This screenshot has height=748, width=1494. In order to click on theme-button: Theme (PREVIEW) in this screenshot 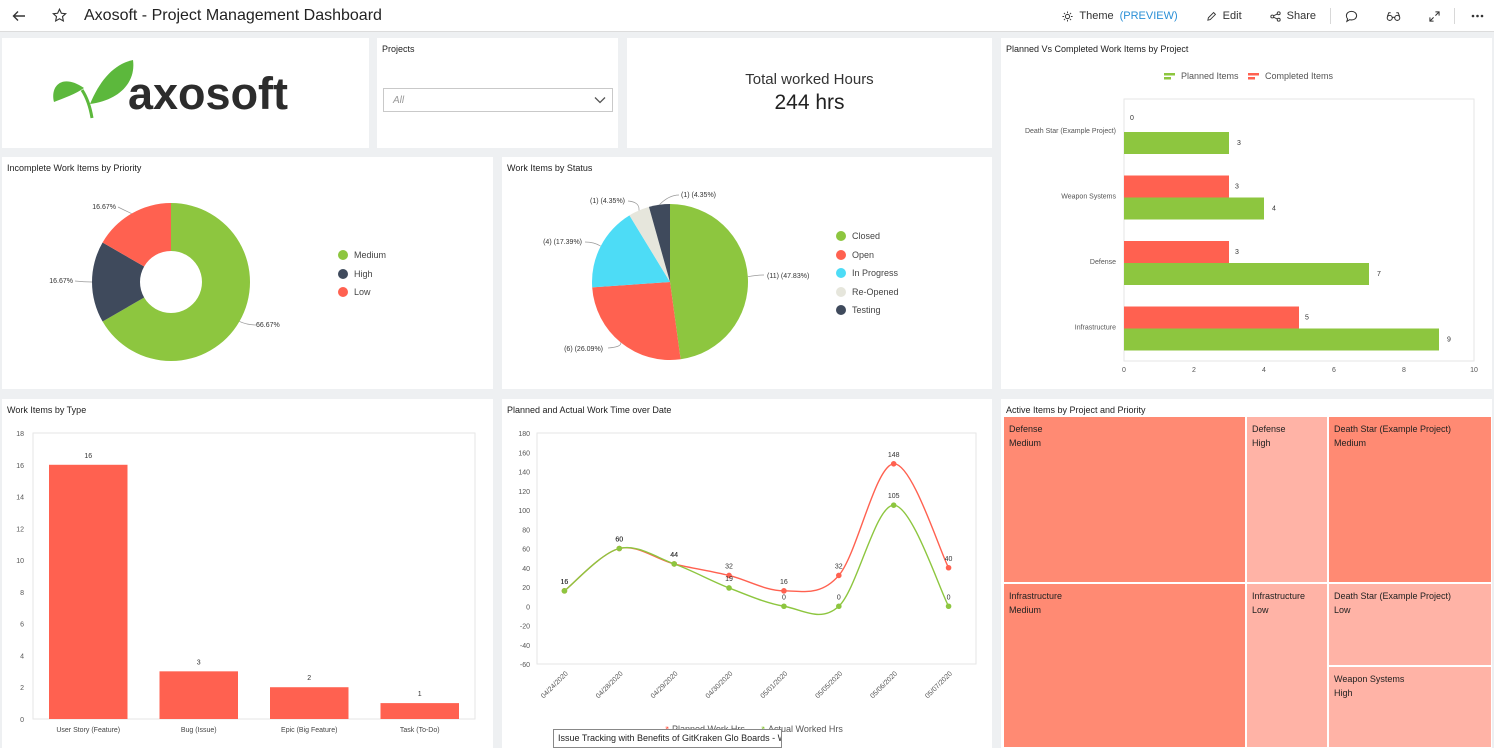, I will do `click(1119, 16)`.